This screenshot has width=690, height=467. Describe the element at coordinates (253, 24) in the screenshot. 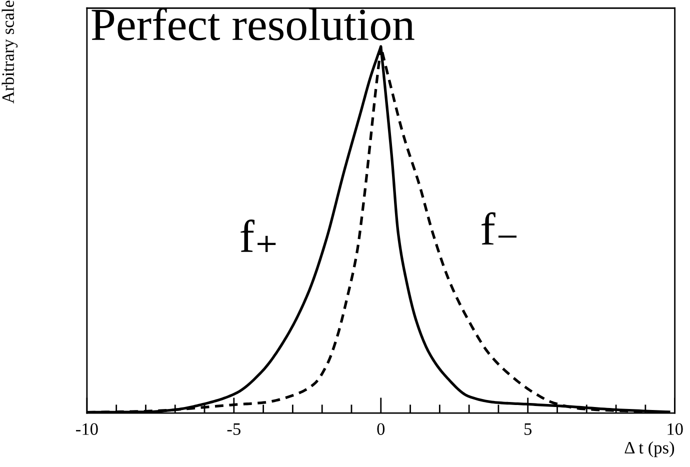

I see `chart-title: Perfect resolution` at that location.